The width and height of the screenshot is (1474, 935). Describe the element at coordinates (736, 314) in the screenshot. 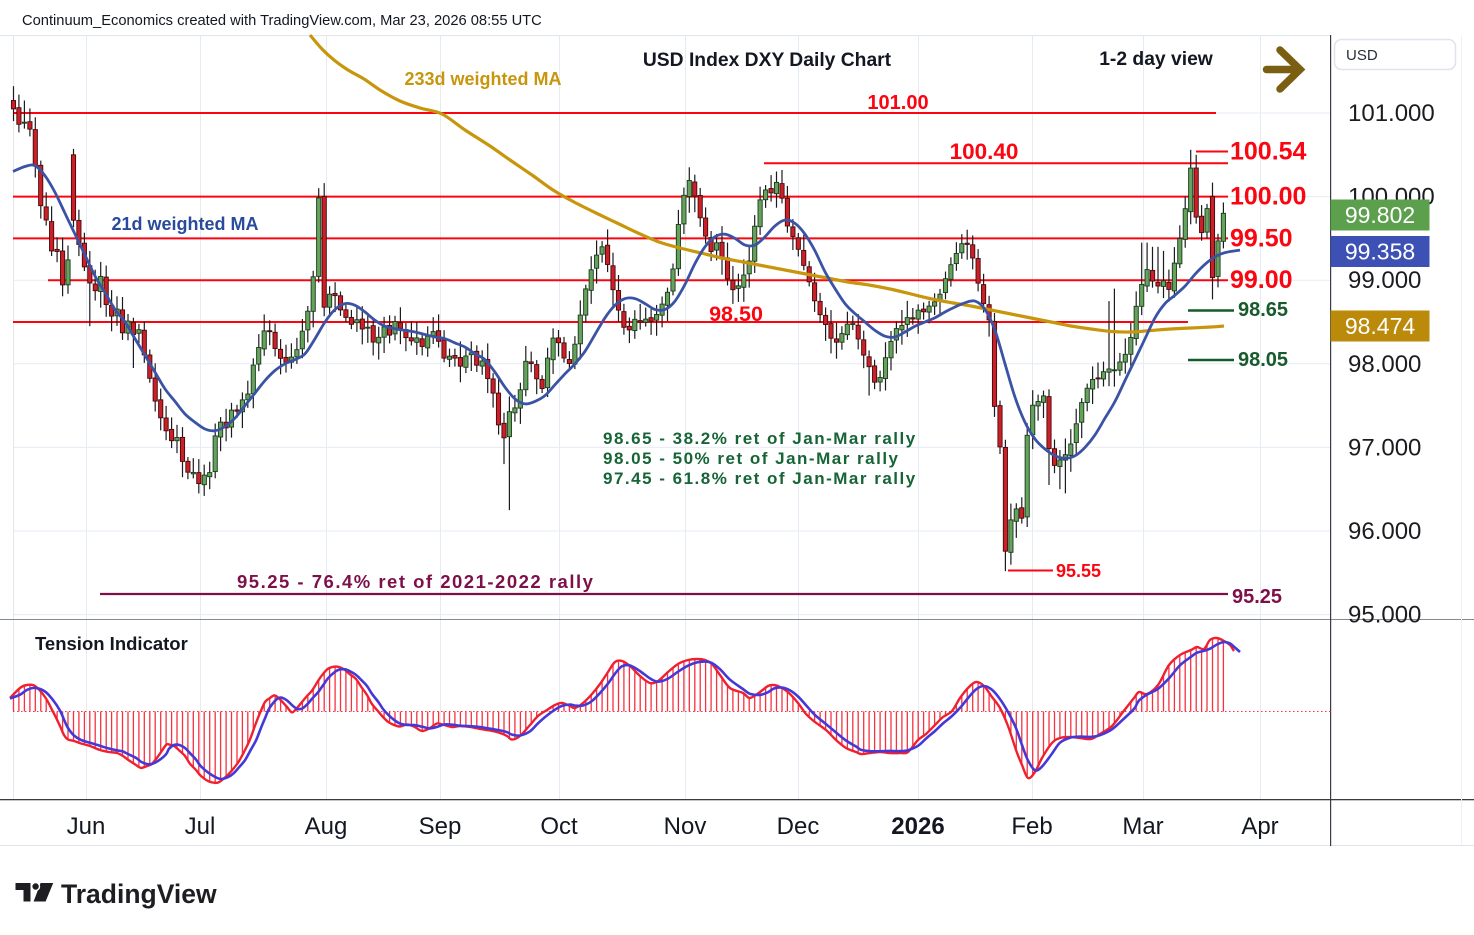

I see `svg-text: 98.50` at that location.